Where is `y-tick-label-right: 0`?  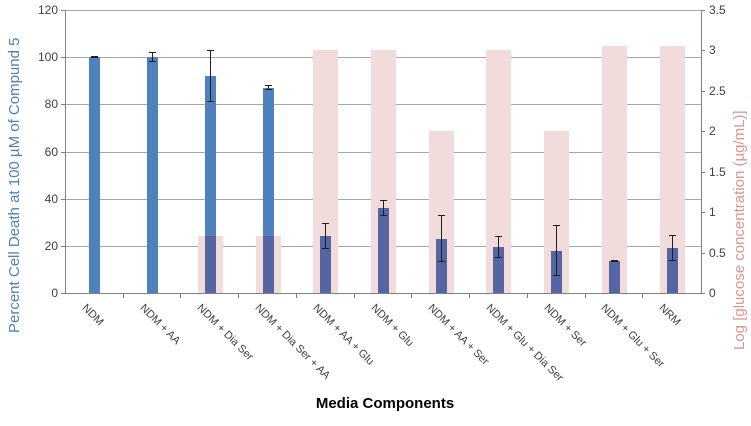
y-tick-label-right: 0 is located at coordinates (712, 293).